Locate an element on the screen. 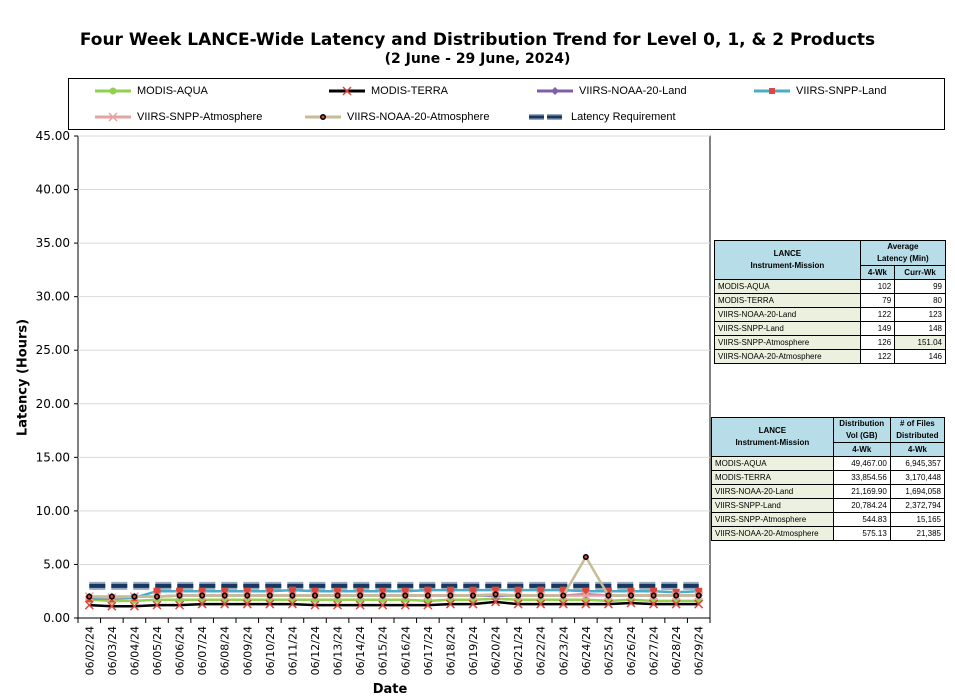 The height and width of the screenshot is (700, 955). table-row: MODIS-TERRA 79 80 is located at coordinates (830, 300).